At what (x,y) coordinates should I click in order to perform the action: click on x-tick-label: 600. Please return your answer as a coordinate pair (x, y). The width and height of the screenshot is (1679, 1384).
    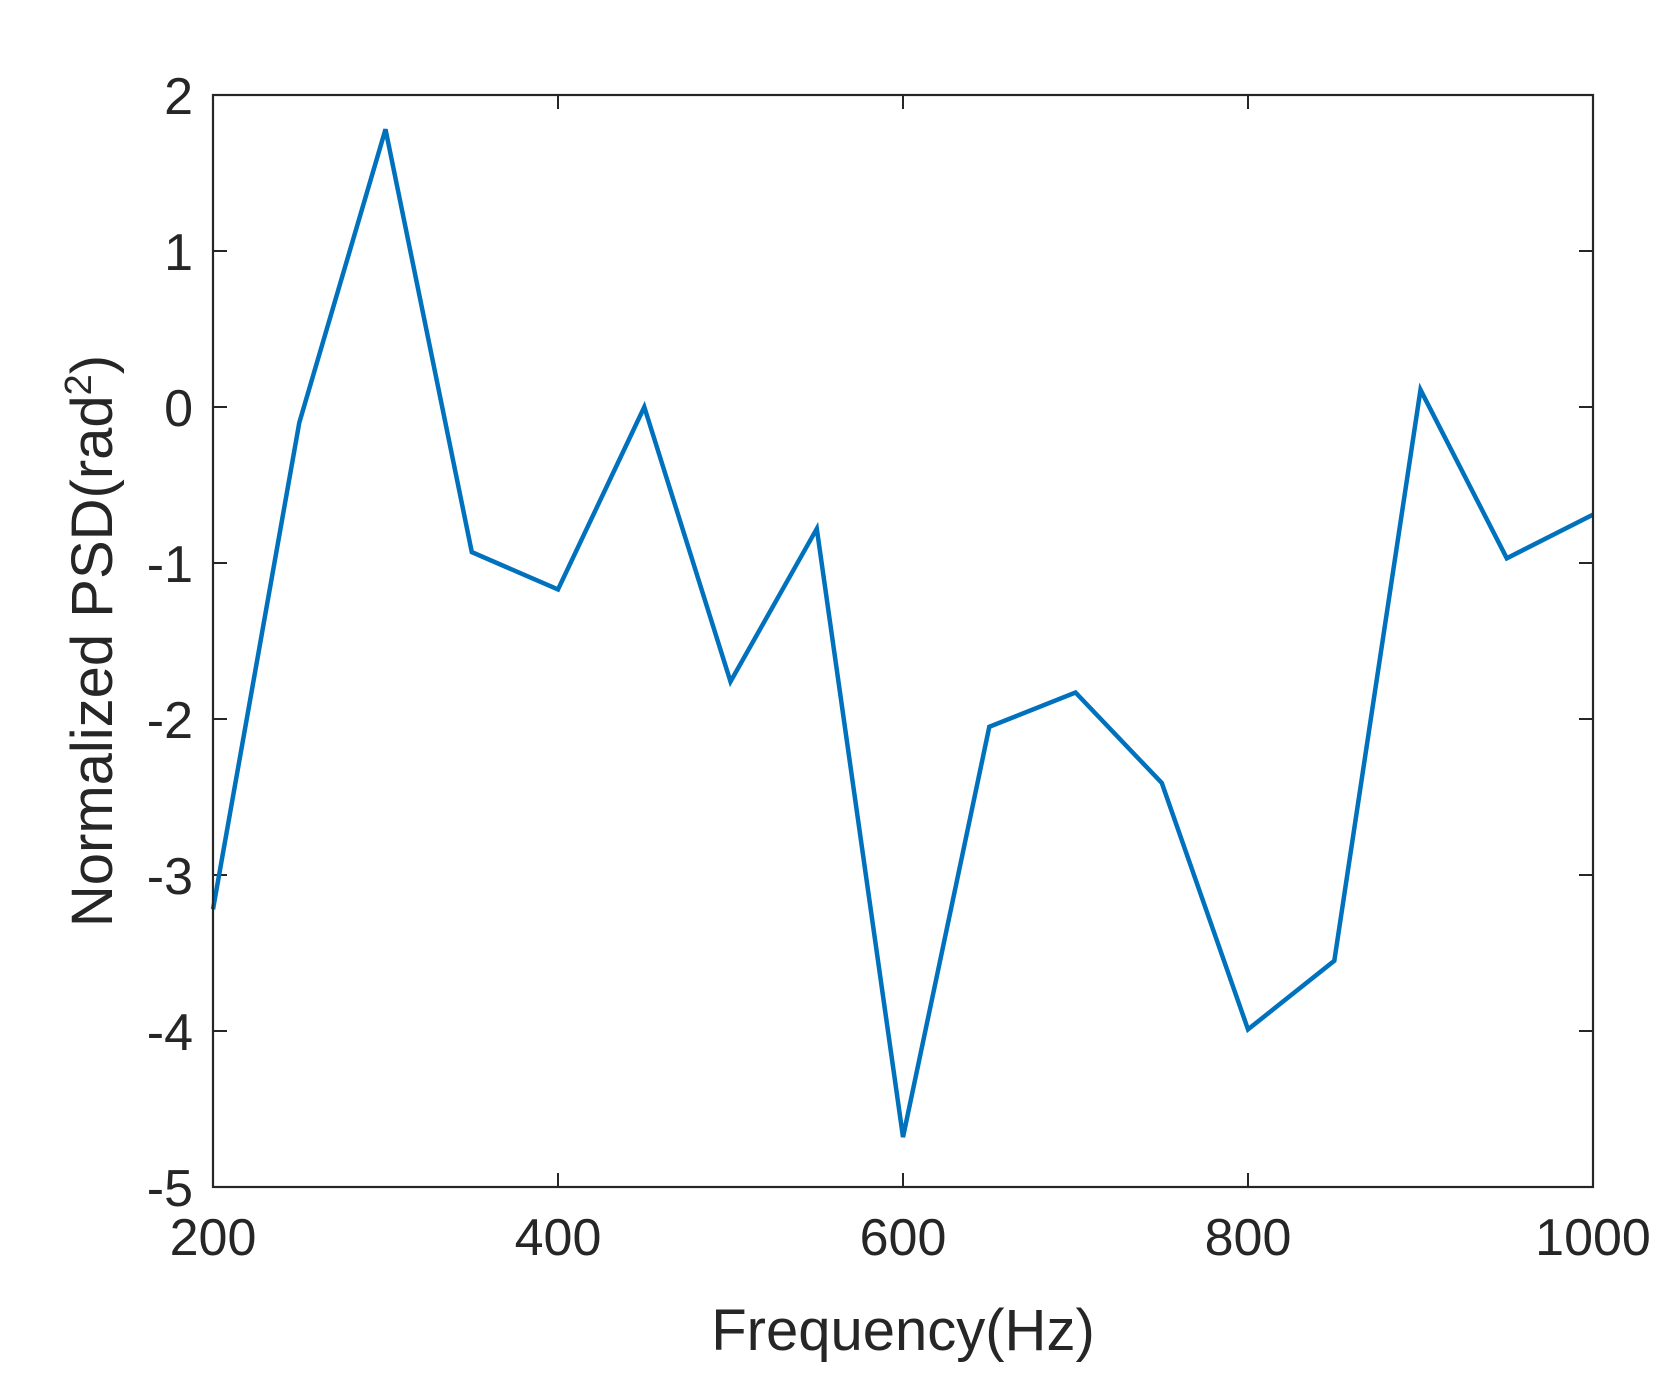
    Looking at the image, I should click on (903, 1238).